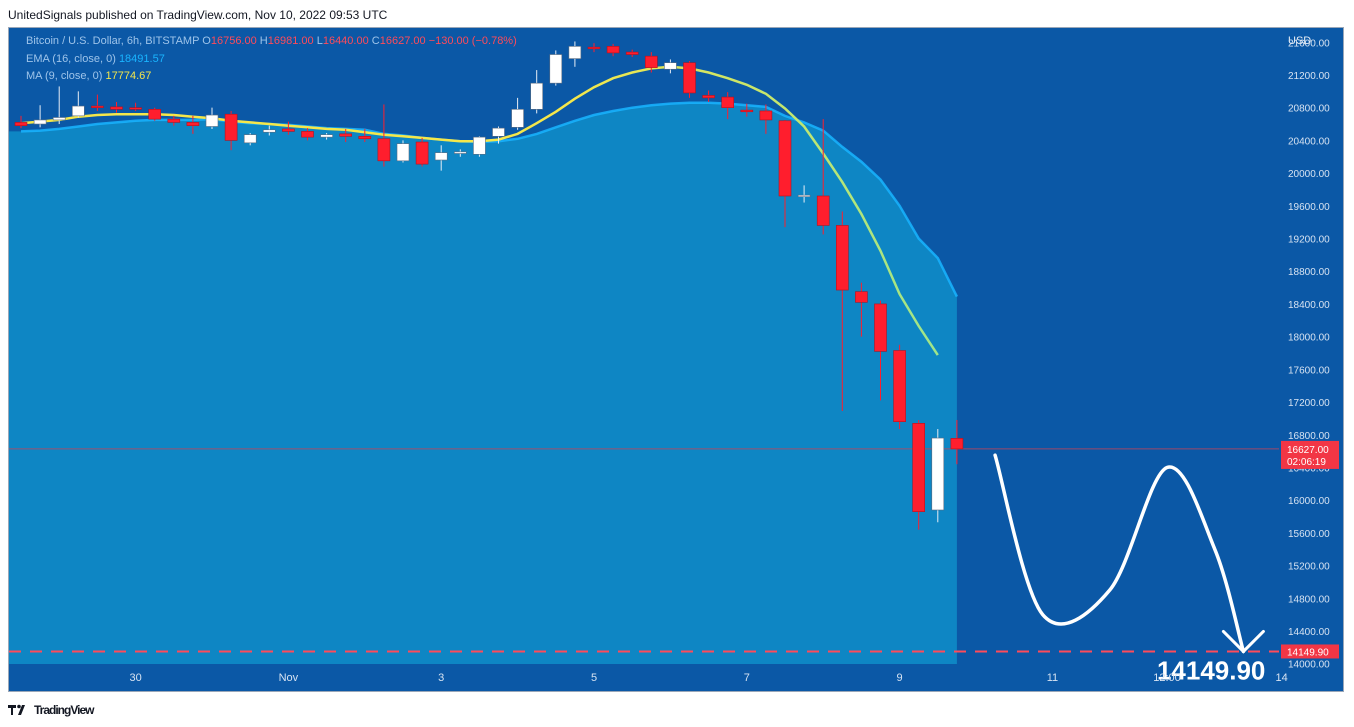 This screenshot has width=1354, height=727. I want to click on projection-layer: 14149.90, so click(1129, 569).